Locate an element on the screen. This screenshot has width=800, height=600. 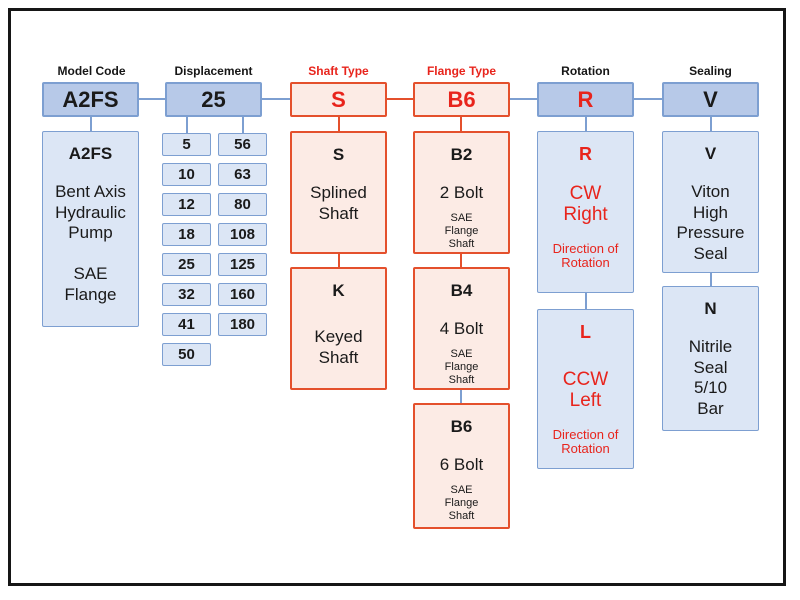
rotation-r-code: R is located at coordinates (585, 154).